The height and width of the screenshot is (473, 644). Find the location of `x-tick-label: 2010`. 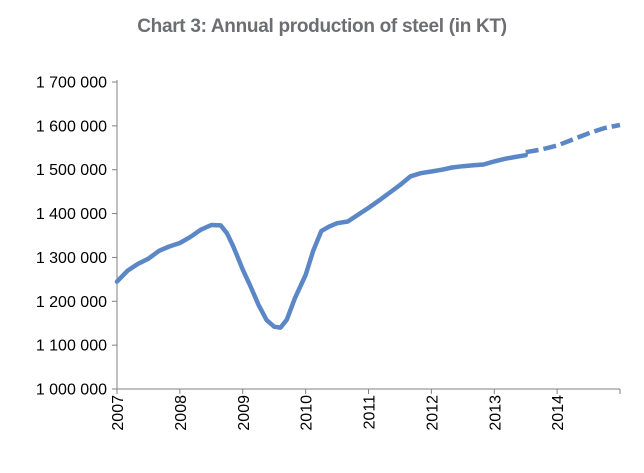

x-tick-label: 2010 is located at coordinates (307, 413).